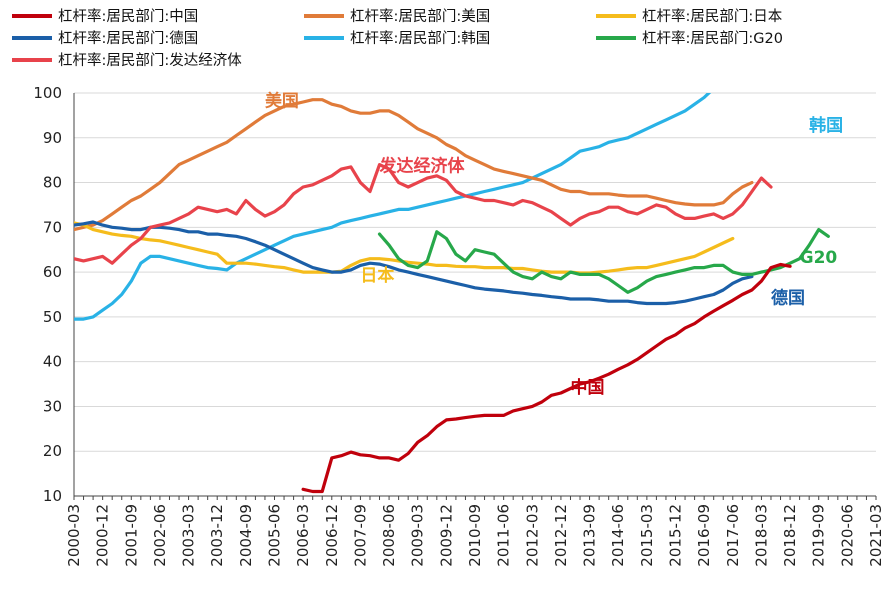 This screenshot has height=594, width=893. What do you see at coordinates (618, 535) in the screenshot?
I see `x-tick-label: 2014-06` at bounding box center [618, 535].